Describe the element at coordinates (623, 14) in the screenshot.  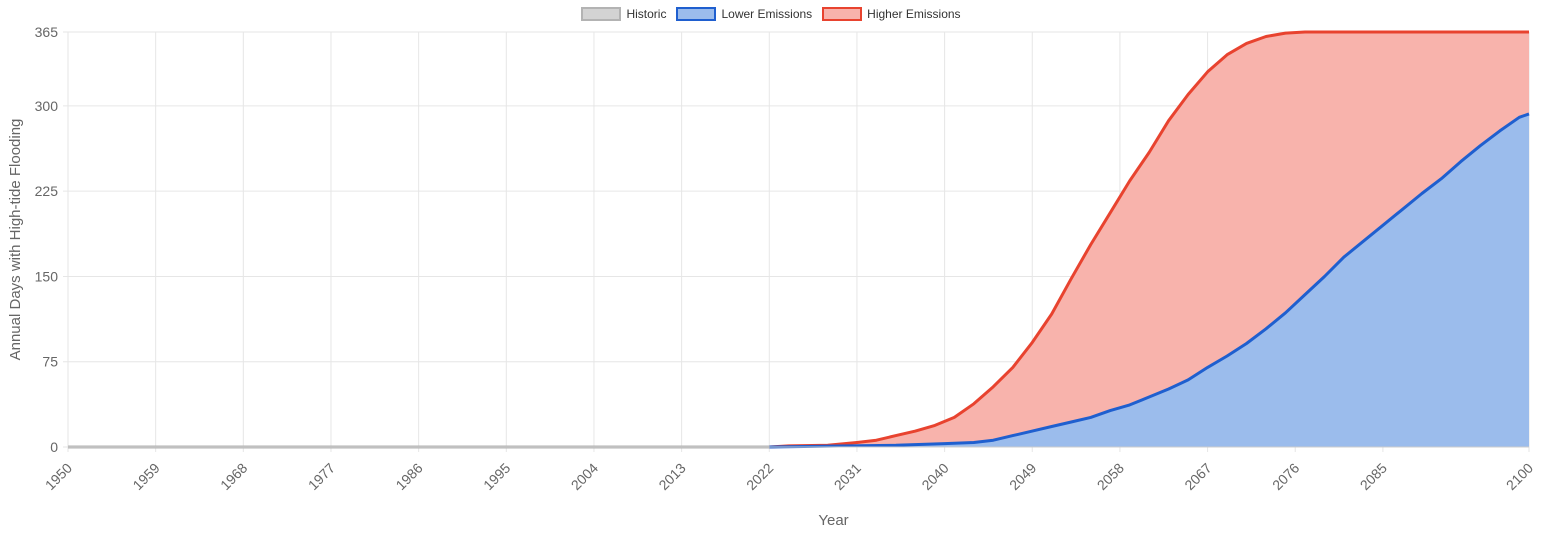
I see `legend-item-historic: Historic` at that location.